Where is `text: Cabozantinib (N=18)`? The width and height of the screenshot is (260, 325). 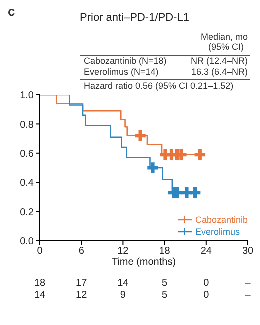 text: Cabozantinib (N=18) is located at coordinates (125, 61).